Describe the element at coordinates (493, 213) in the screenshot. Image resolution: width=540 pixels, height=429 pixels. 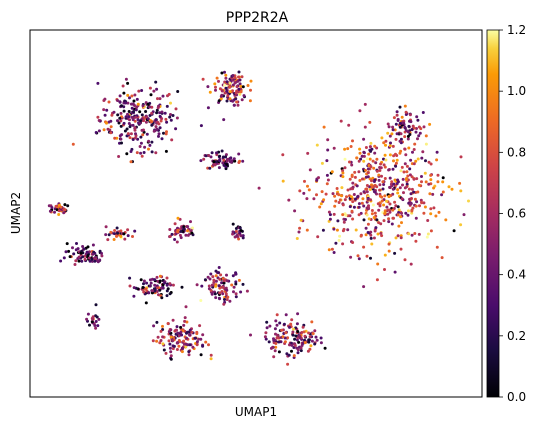
I see `colorbar` at that location.